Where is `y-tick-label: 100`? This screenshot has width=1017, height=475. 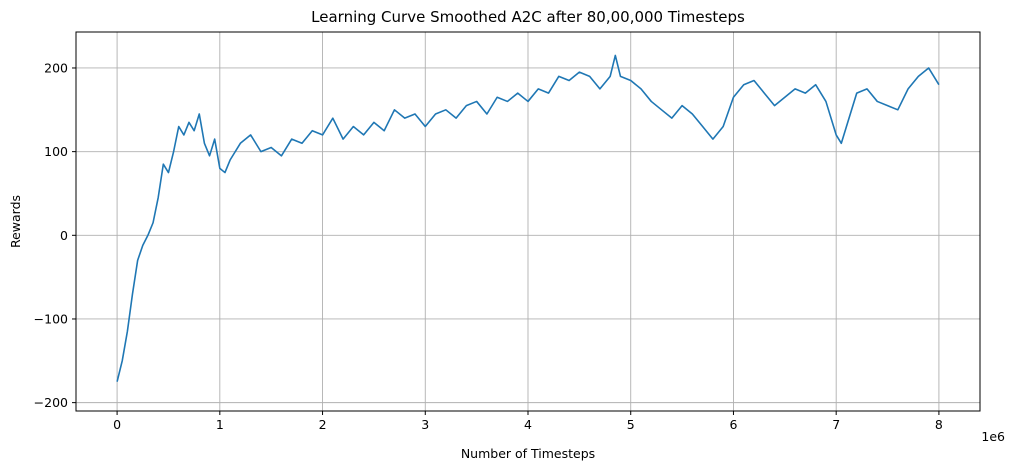
y-tick-label: 100 is located at coordinates (56, 151).